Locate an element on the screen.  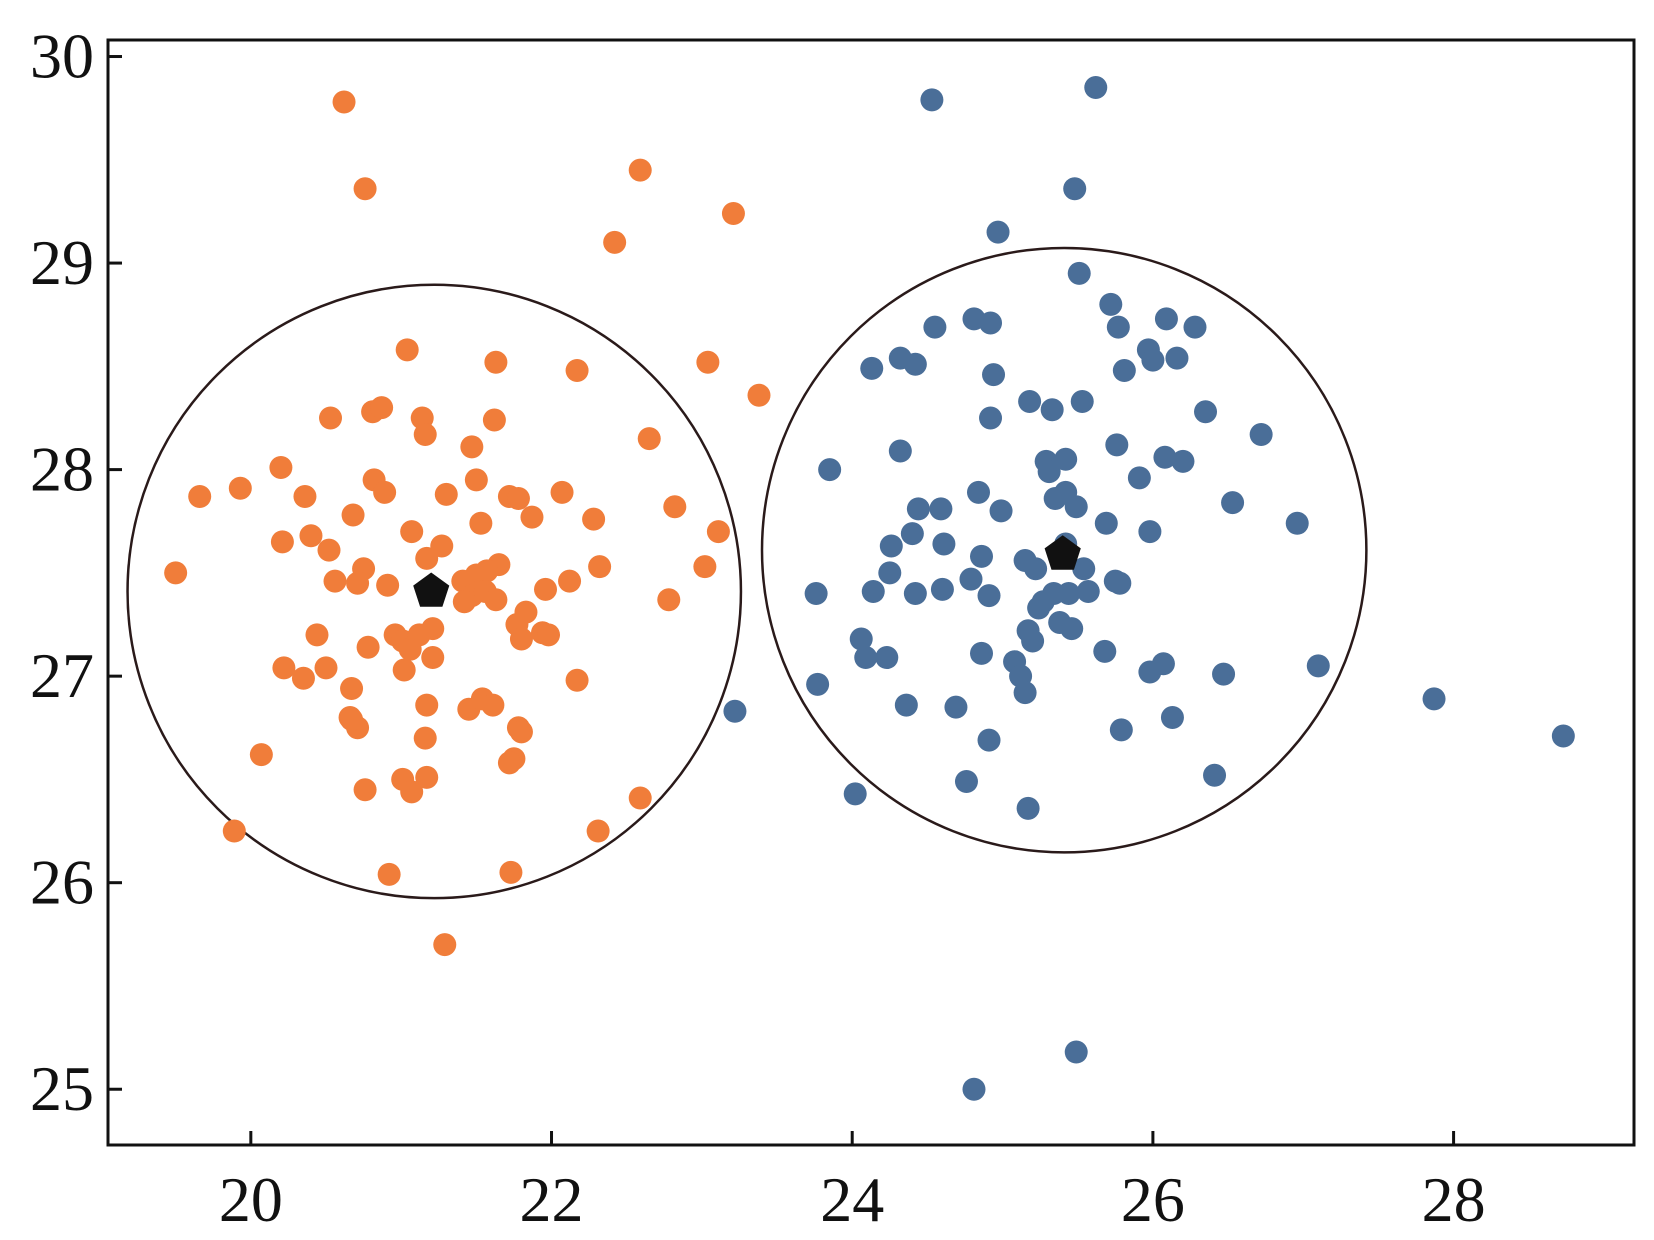
x-tick-label: 22 is located at coordinates (552, 1199).